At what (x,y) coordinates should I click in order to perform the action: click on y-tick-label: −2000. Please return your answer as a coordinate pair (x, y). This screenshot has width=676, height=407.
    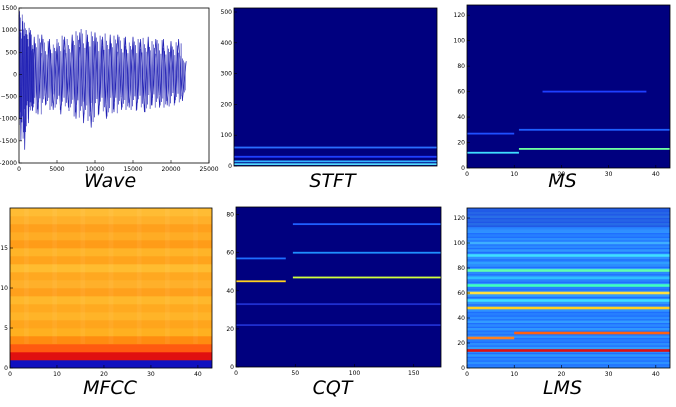
    Looking at the image, I should click on (8, 163).